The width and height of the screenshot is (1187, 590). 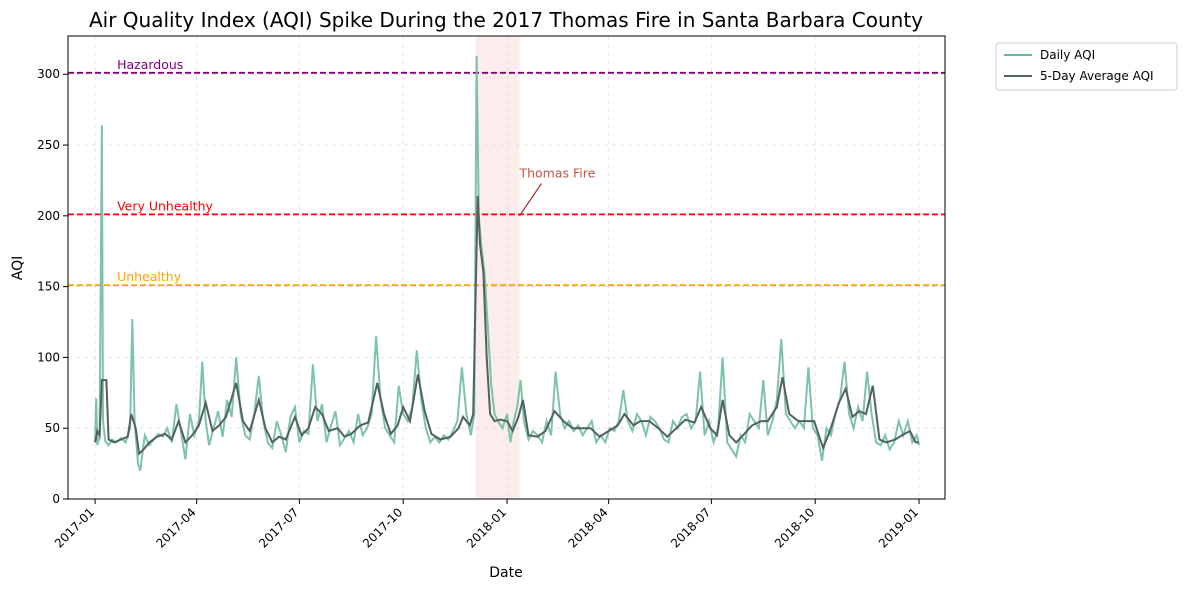 I want to click on y-axis: 0 50 100 150 200 250 300, so click(x=52, y=286).